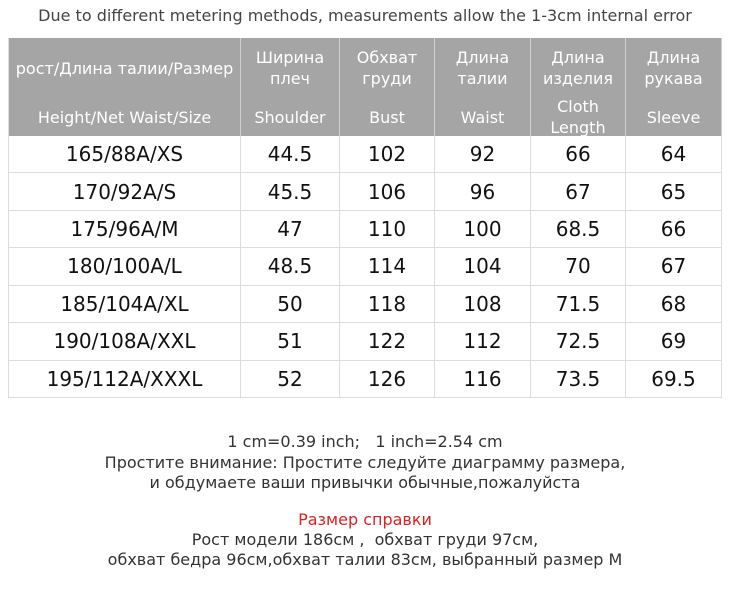 This screenshot has height=596, width=730. I want to click on table-cell: 165/88A/XS, so click(125, 155).